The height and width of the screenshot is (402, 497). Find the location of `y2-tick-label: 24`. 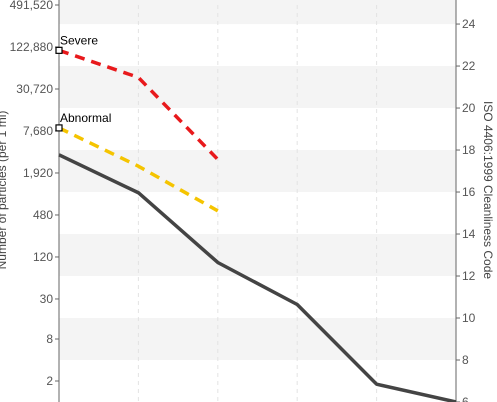

y2-tick-label: 24 is located at coordinates (469, 24).